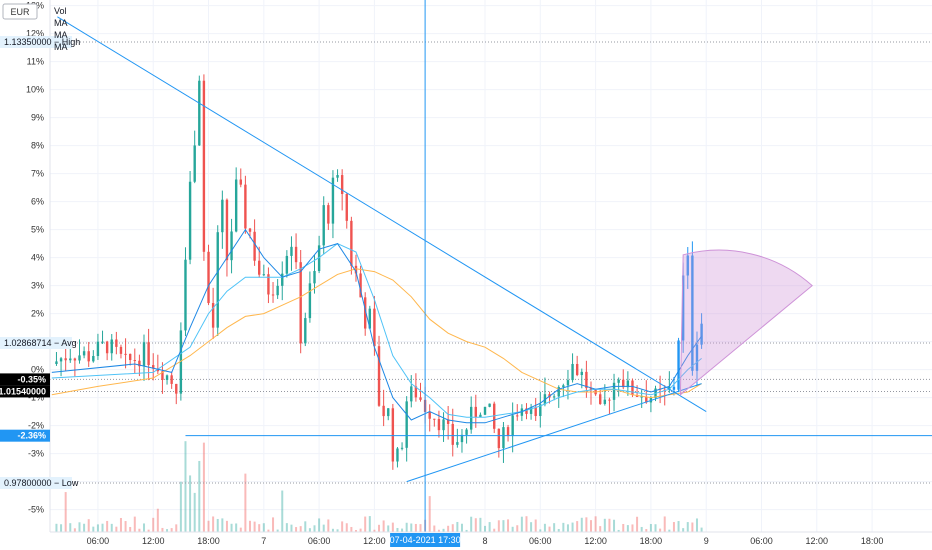  What do you see at coordinates (20, 11) in the screenshot?
I see `currency-badge` at bounding box center [20, 11].